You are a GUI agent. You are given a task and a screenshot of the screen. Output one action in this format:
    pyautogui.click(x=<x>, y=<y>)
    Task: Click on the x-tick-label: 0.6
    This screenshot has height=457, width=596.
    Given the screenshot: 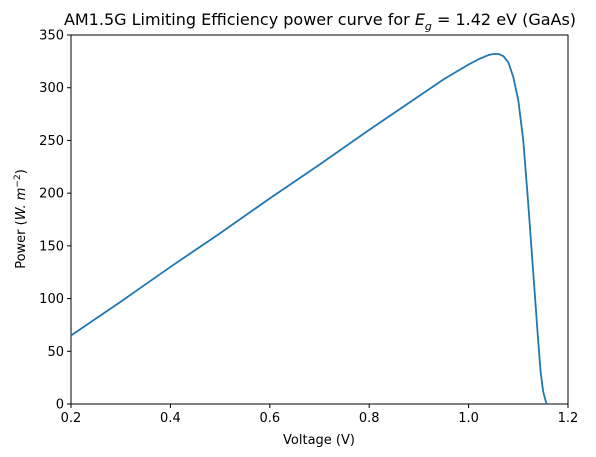 What is the action you would take?
    pyautogui.click(x=269, y=418)
    